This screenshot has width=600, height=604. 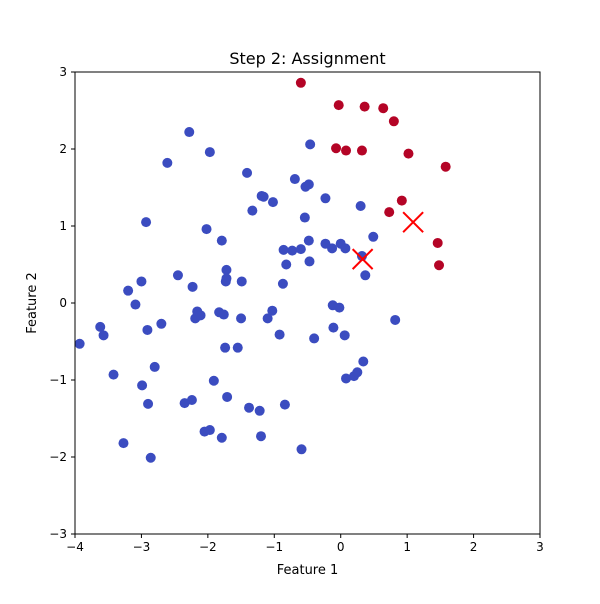 I want to click on y-tick-label: −1, so click(x=58, y=380).